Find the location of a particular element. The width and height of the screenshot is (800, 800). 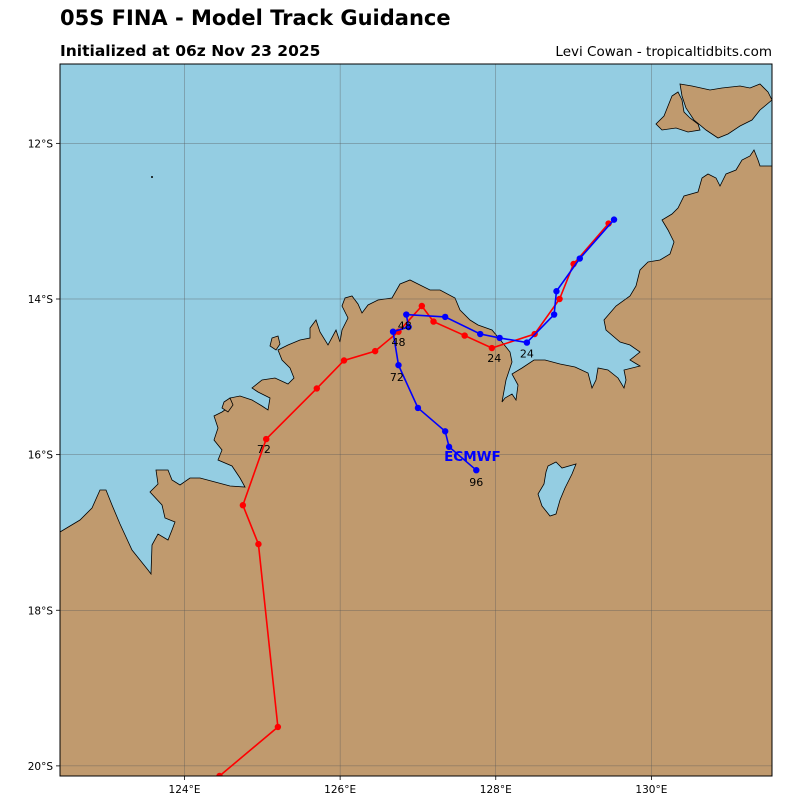

credit-text: Levi Cowan - tropicaltidbits.com is located at coordinates (663, 52).